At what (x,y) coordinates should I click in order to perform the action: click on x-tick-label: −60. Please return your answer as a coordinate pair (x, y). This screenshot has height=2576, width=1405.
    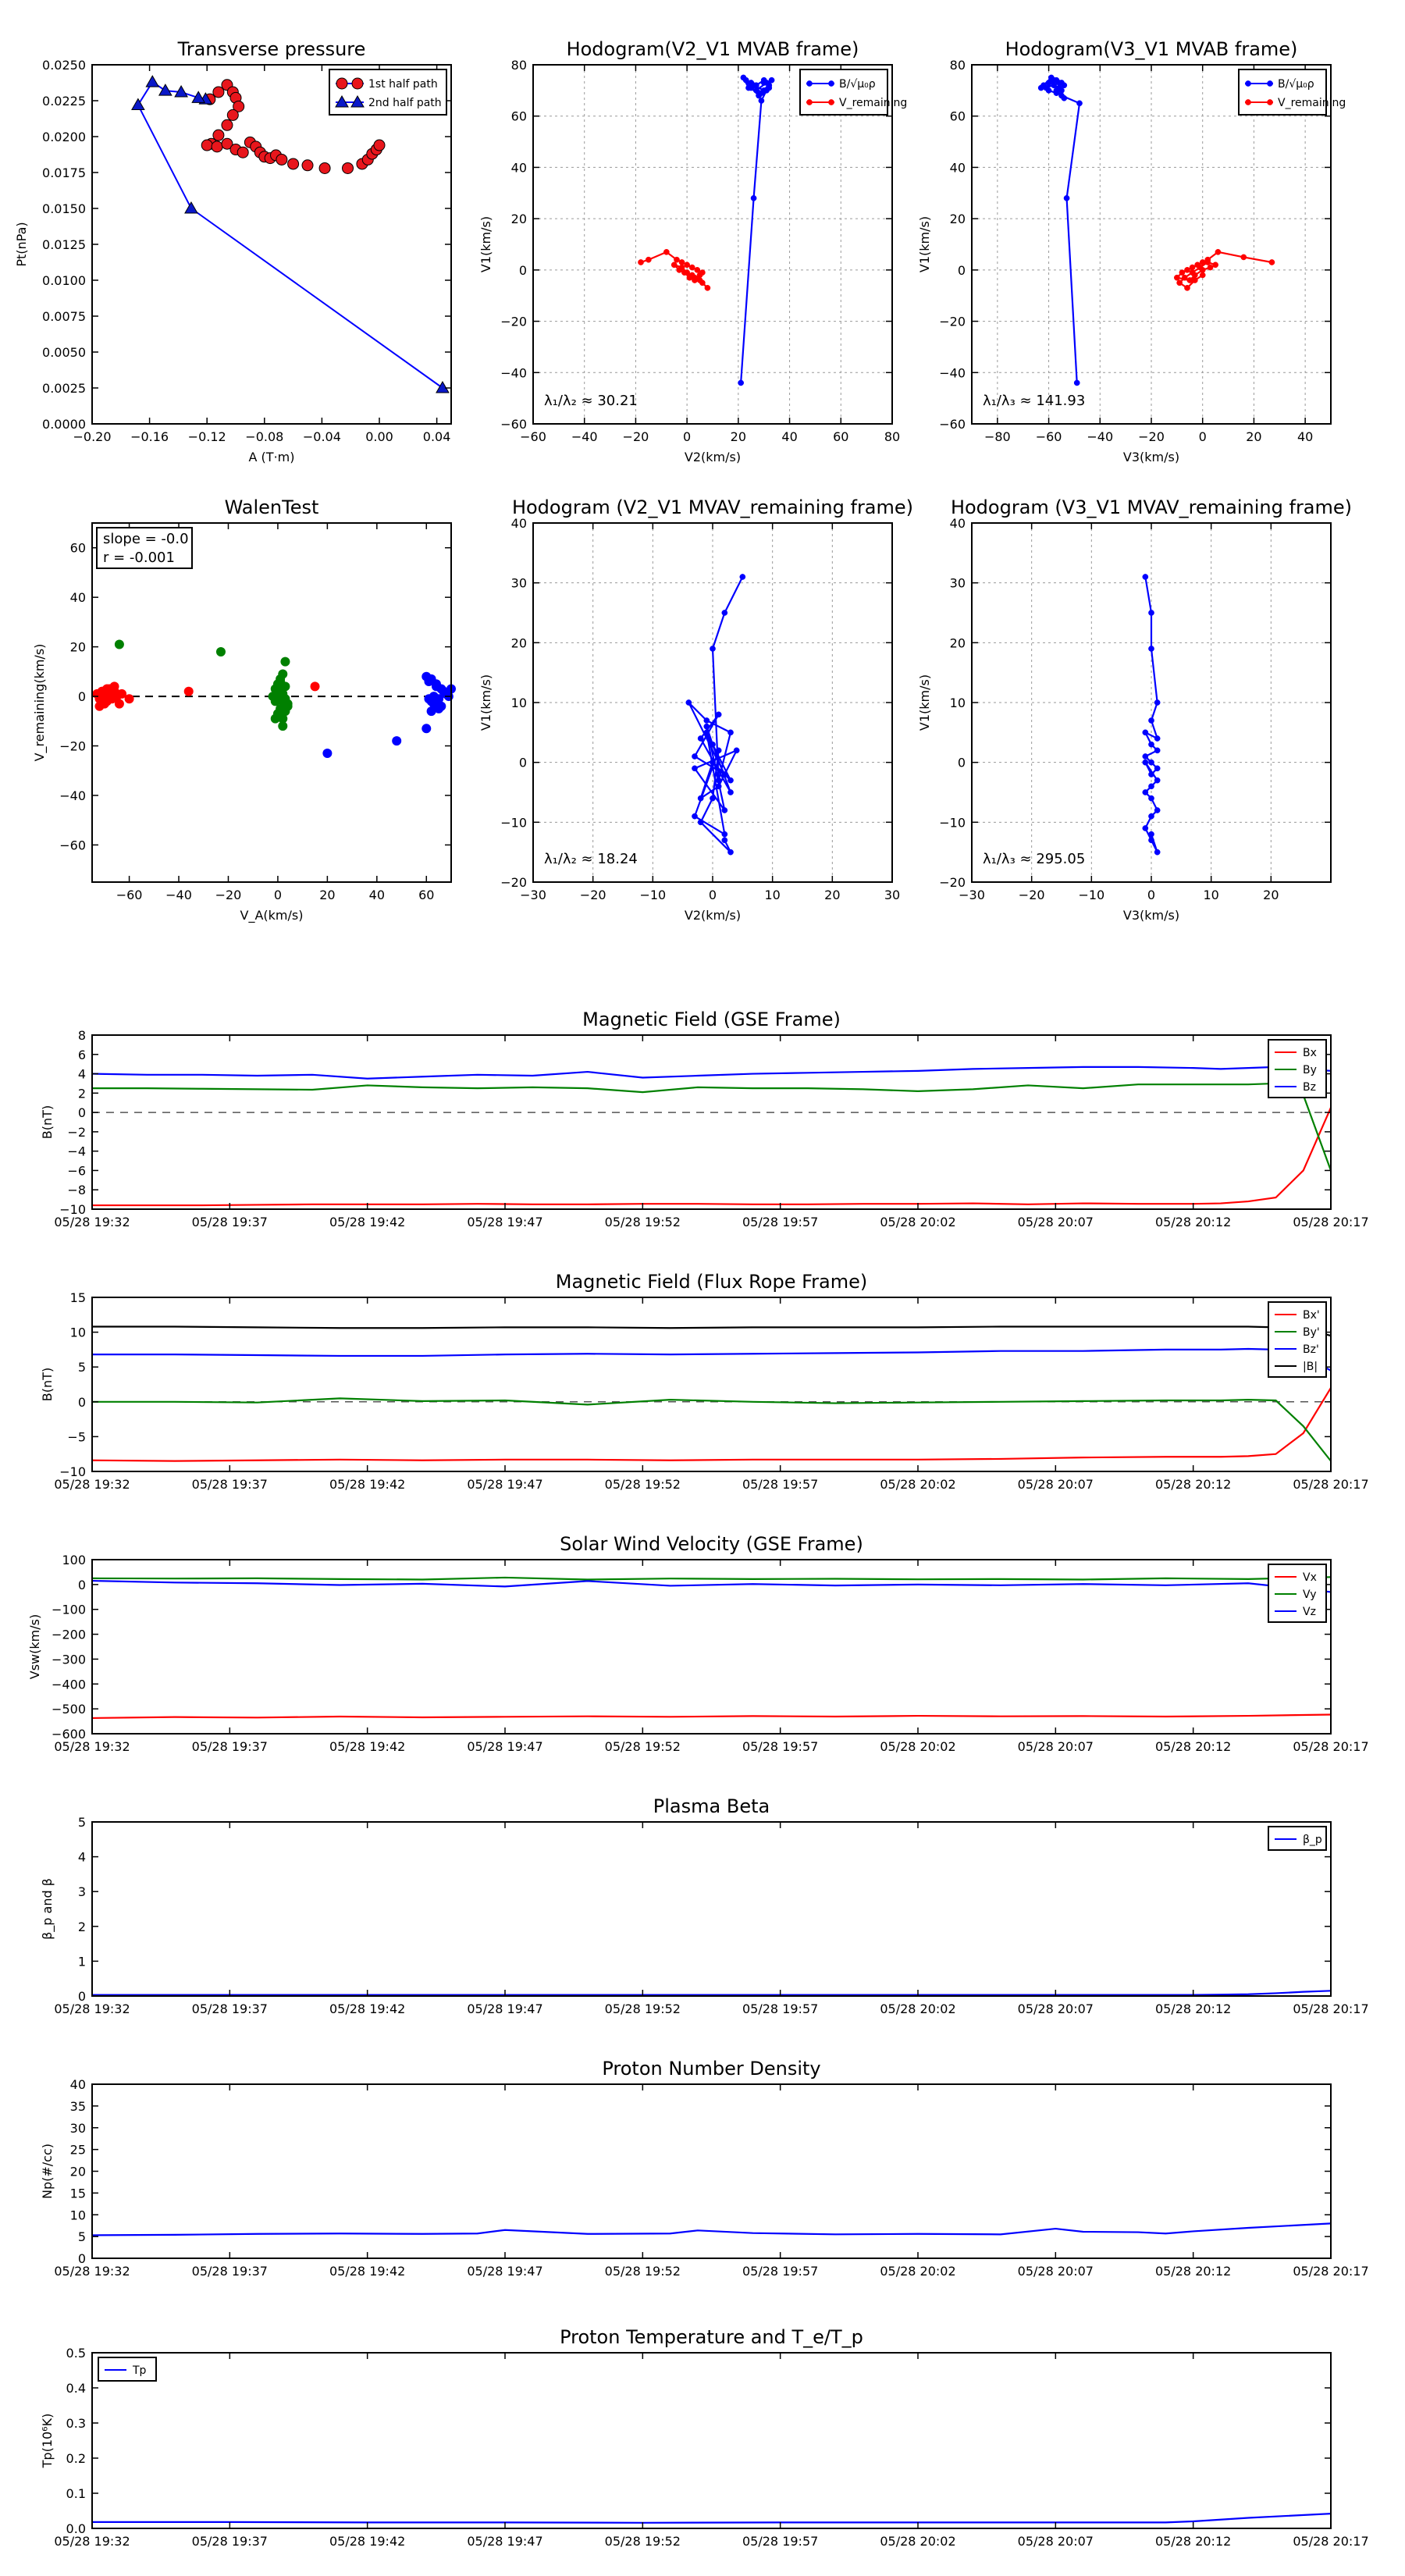
    Looking at the image, I should click on (1049, 436).